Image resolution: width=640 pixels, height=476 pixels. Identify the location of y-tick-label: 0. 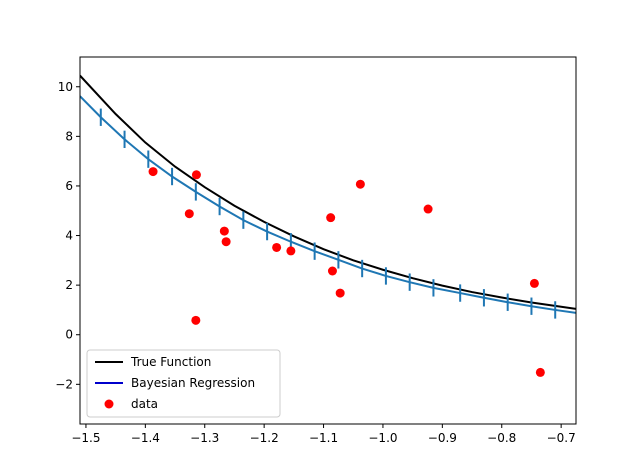
(69, 335).